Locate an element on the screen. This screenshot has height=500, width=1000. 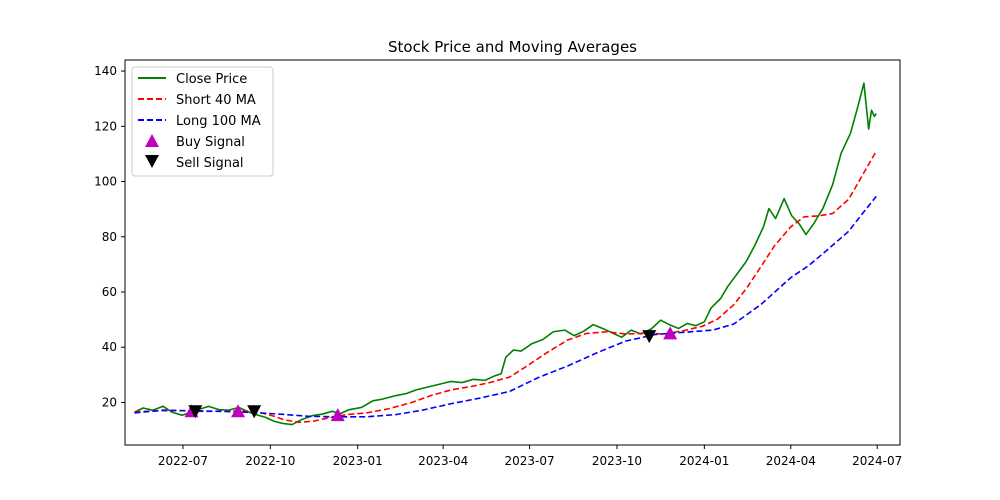
x-tick-label: 2023-07 is located at coordinates (530, 461).